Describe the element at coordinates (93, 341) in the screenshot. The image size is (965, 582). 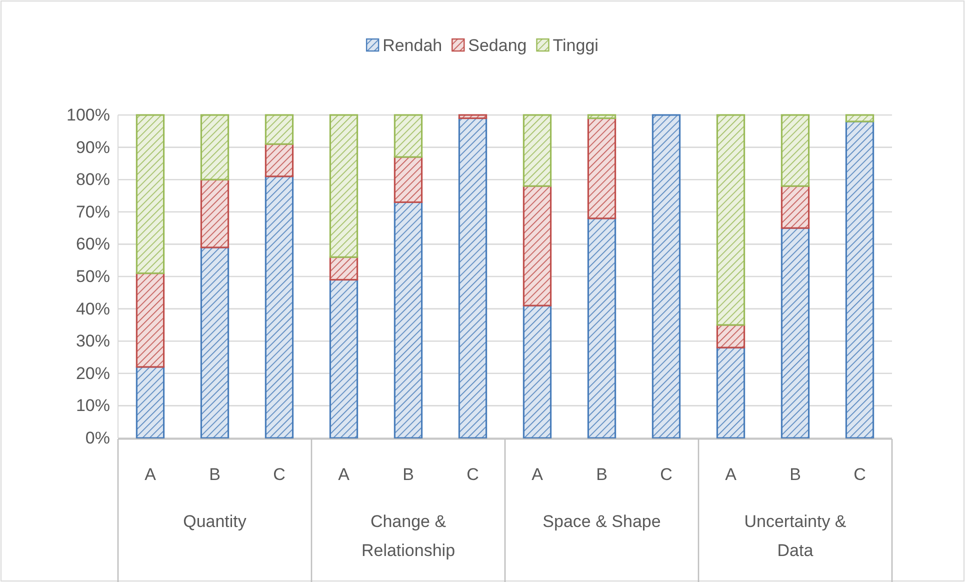
I see `y-tick-label: 30%` at that location.